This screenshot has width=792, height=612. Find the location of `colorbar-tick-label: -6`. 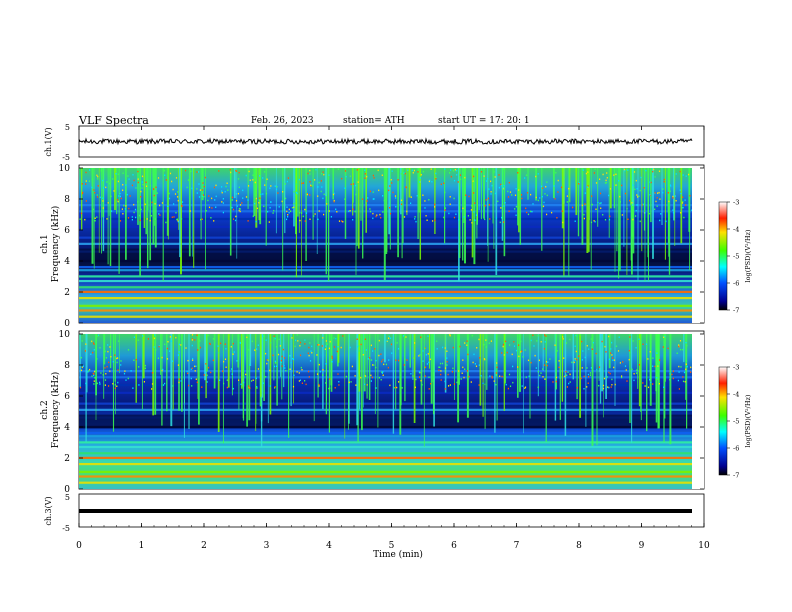

colorbar-tick-label: -6 is located at coordinates (736, 449).